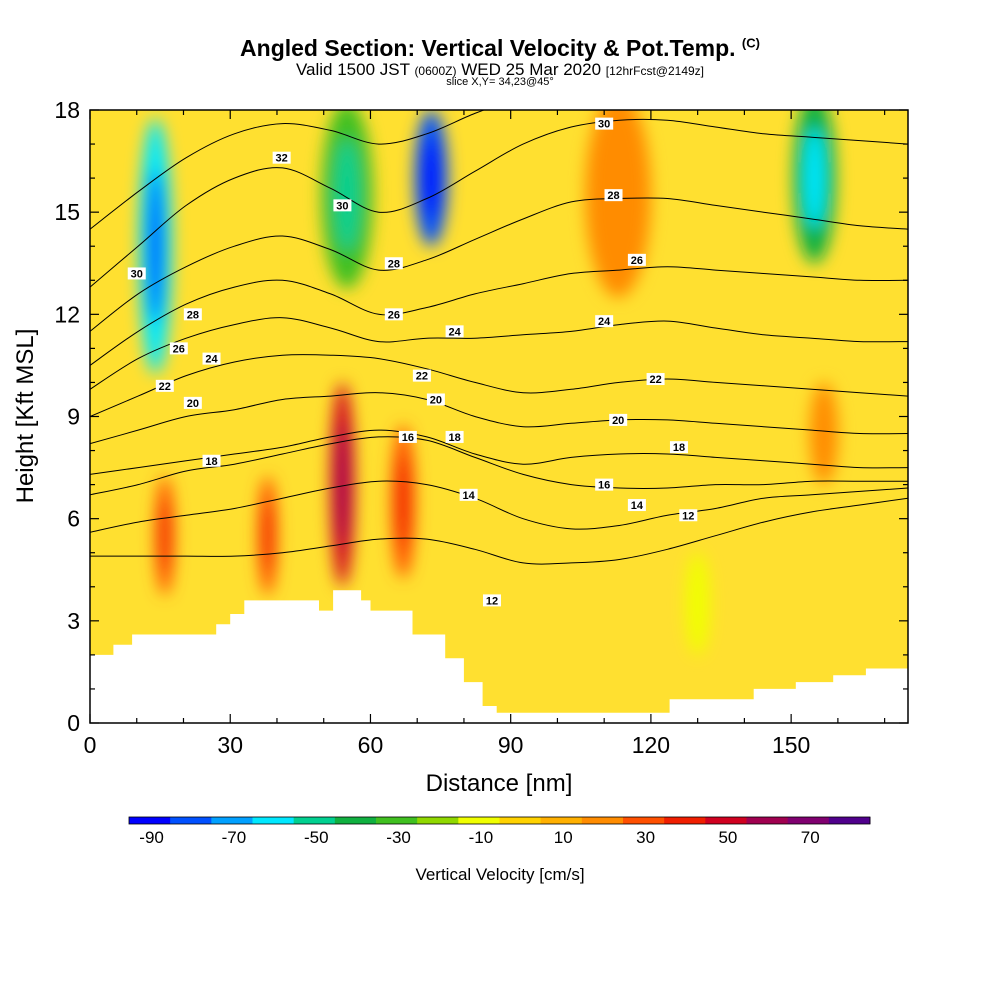 This screenshot has height=1000, width=1000. What do you see at coordinates (823, 433) in the screenshot?
I see `velocity-cell` at bounding box center [823, 433].